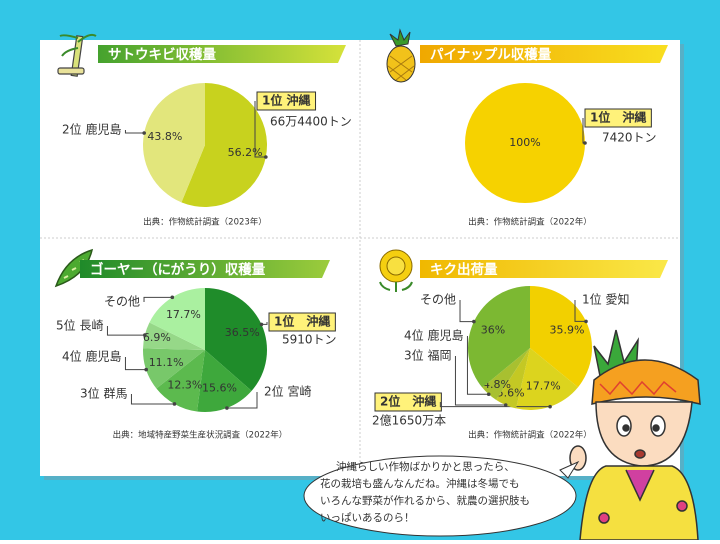  What do you see at coordinates (242, 332) in the screenshot?
I see `value-label: 36.5%` at bounding box center [242, 332].